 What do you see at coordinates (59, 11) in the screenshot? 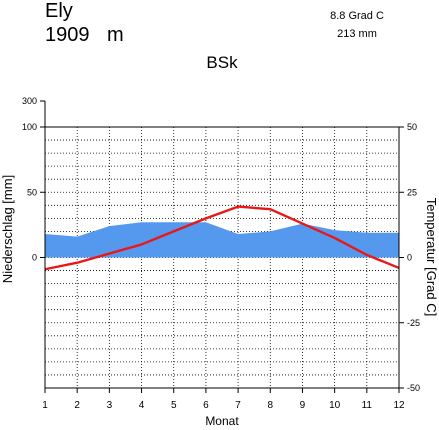
I see `station-name: Ely` at bounding box center [59, 11].